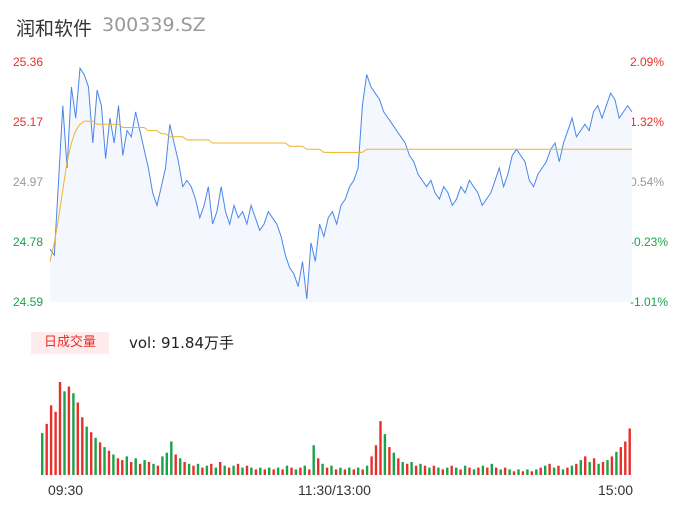  I want to click on daily-volume-tab: 日成交量, so click(70, 343).